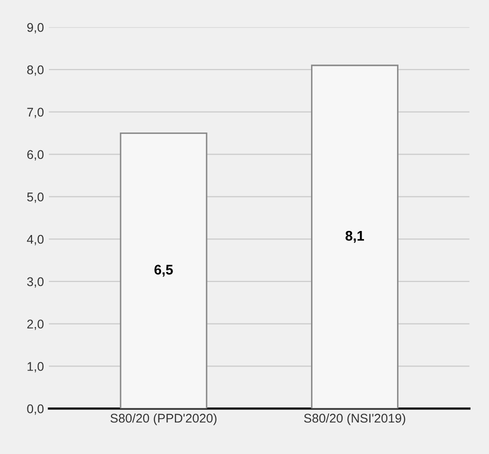 This screenshot has width=489, height=454. I want to click on x-tick-label: S80/20 (PPD'2020), so click(163, 419).